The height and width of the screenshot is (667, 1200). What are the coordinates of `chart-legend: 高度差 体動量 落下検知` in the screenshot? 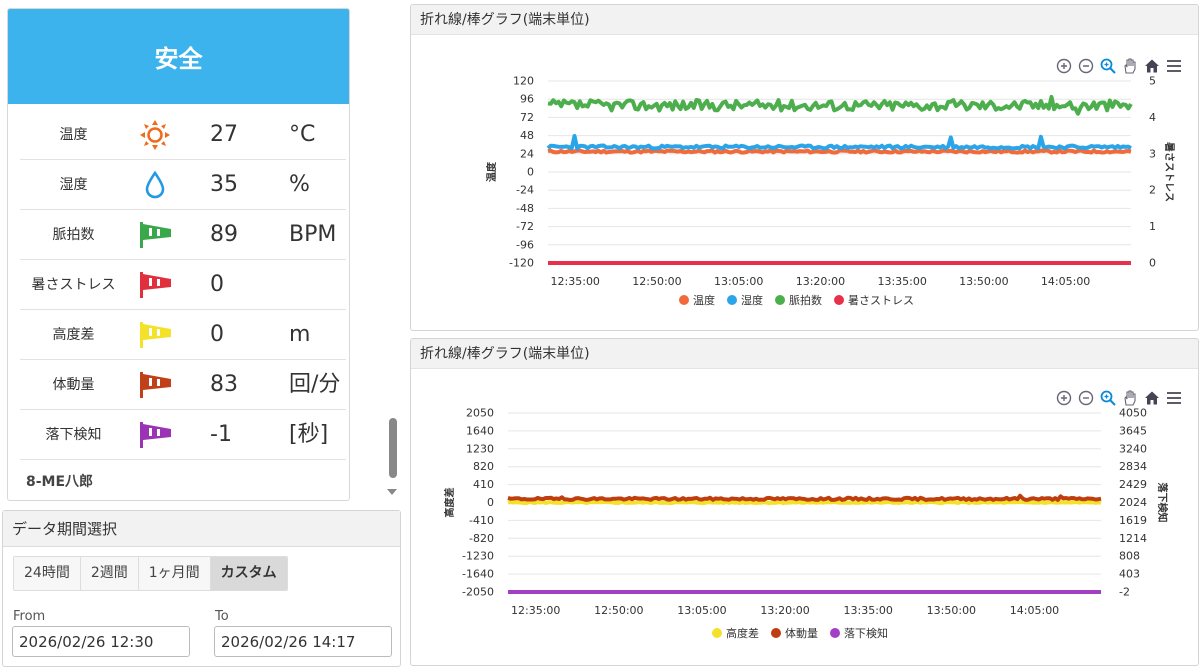 It's located at (800, 633).